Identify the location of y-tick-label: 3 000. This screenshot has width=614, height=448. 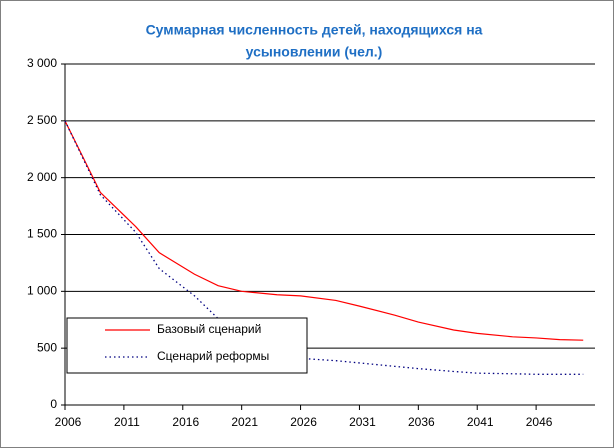
(42, 63).